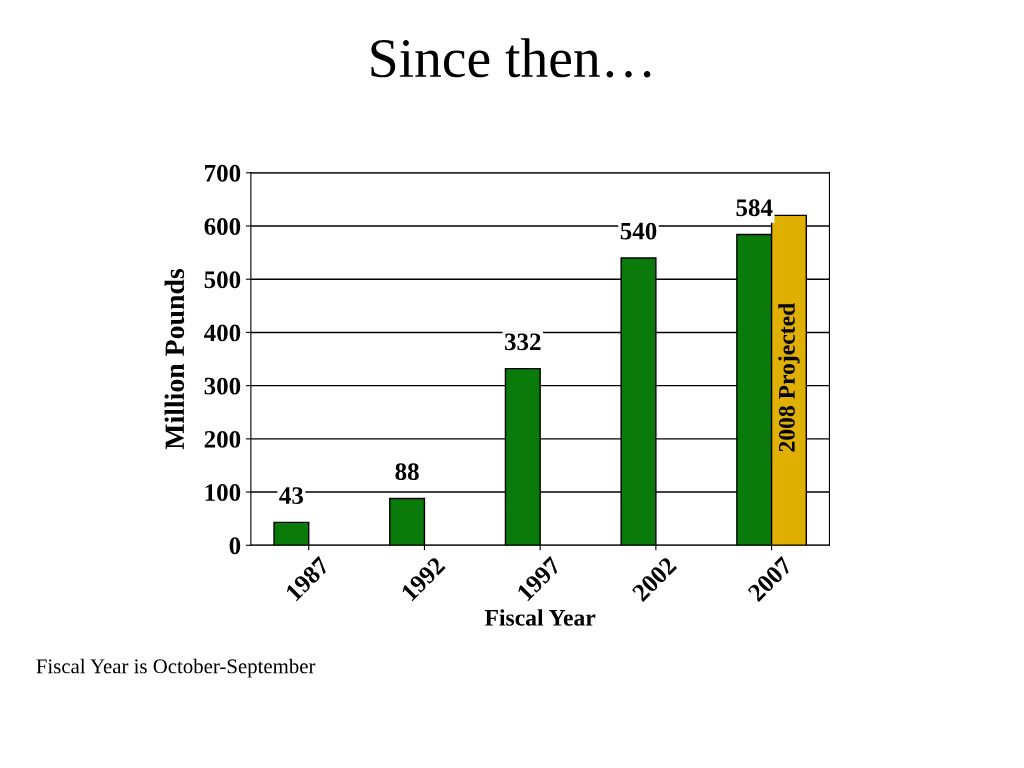  I want to click on y-axis-title: Million Pounds, so click(174, 359).